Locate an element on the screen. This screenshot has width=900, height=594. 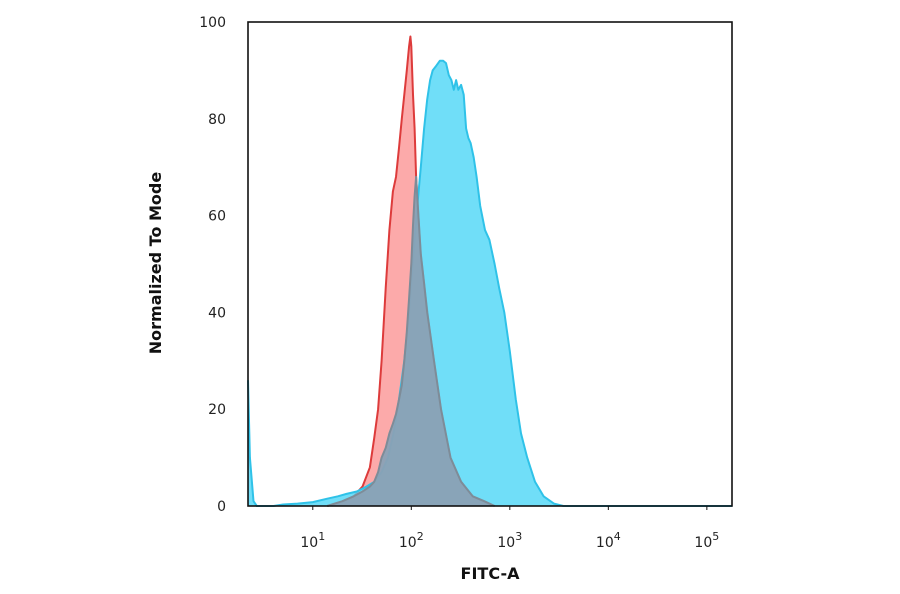
x-axis-ticks: 10¹ 10² 10³ 10⁴ 10⁵ is located at coordinates (509, 528).